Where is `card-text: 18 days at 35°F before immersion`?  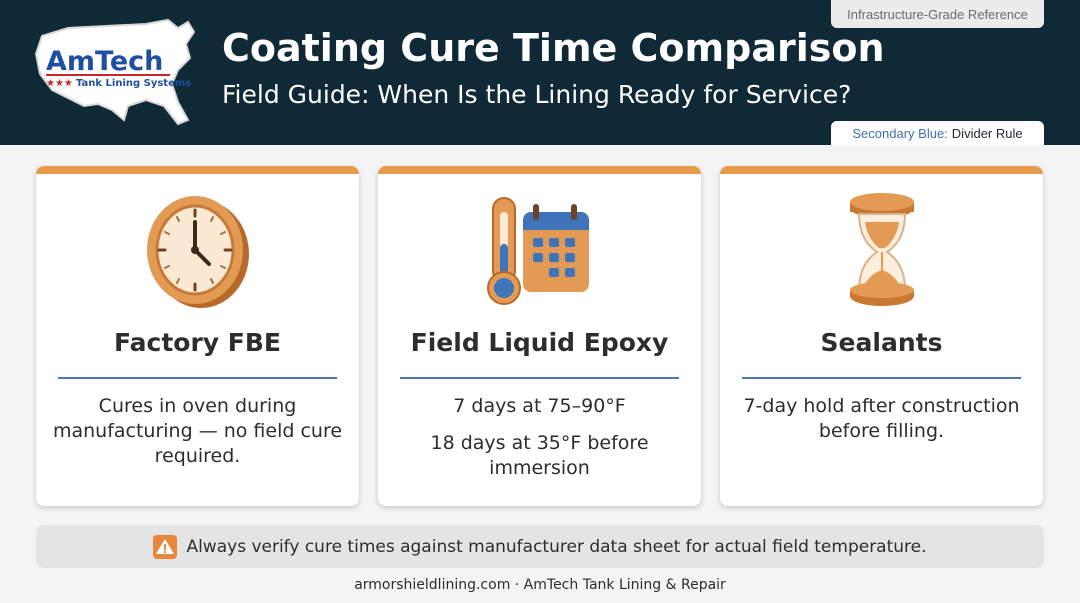 card-text: 18 days at 35°F before immersion is located at coordinates (539, 455).